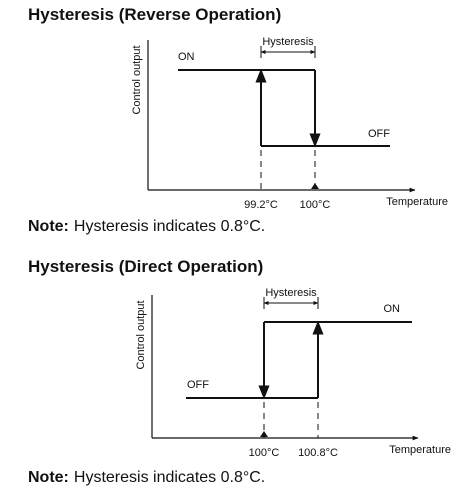 This screenshot has width=474, height=500. Describe the element at coordinates (261, 205) in the screenshot. I see `tick-label: 99.2°C` at that location.